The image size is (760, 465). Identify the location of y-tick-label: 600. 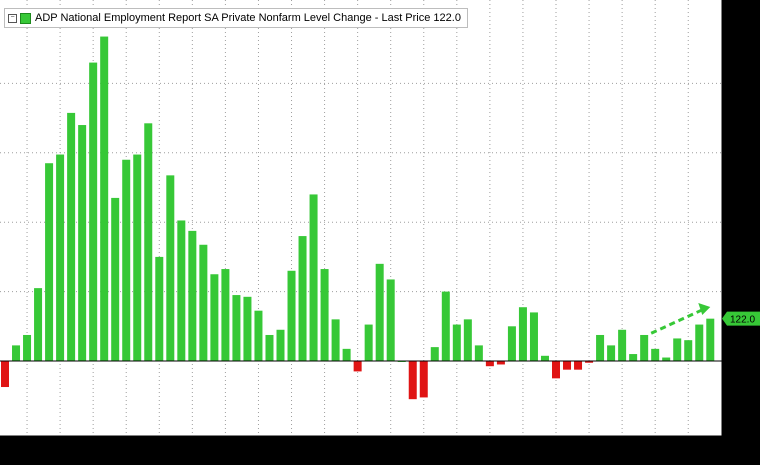
(738, 154).